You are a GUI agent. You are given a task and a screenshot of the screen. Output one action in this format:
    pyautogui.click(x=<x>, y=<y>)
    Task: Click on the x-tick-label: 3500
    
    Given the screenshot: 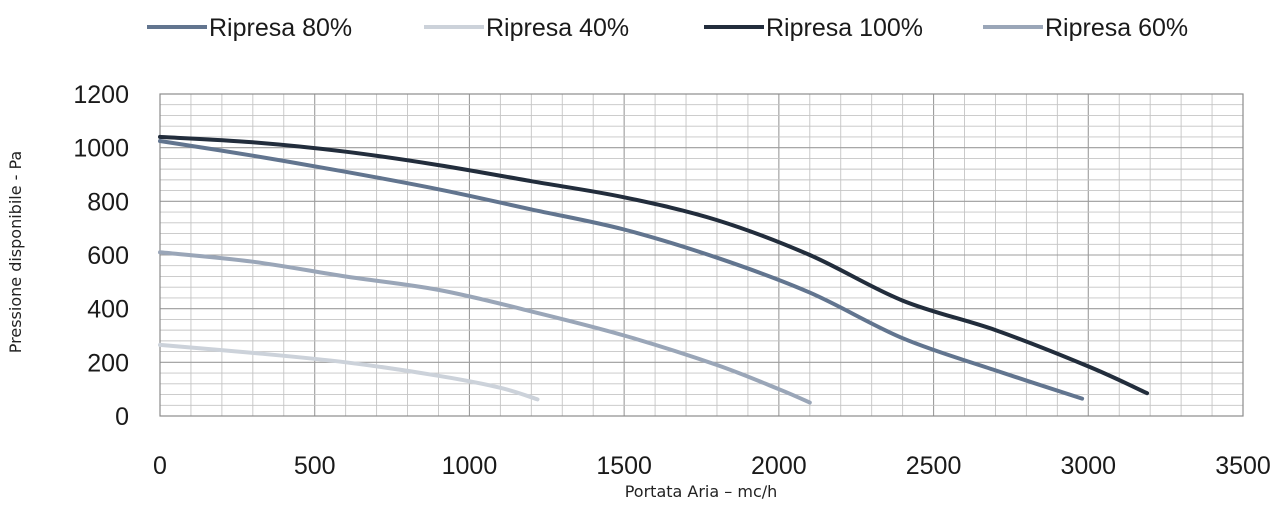 What is the action you would take?
    pyautogui.click(x=1243, y=466)
    